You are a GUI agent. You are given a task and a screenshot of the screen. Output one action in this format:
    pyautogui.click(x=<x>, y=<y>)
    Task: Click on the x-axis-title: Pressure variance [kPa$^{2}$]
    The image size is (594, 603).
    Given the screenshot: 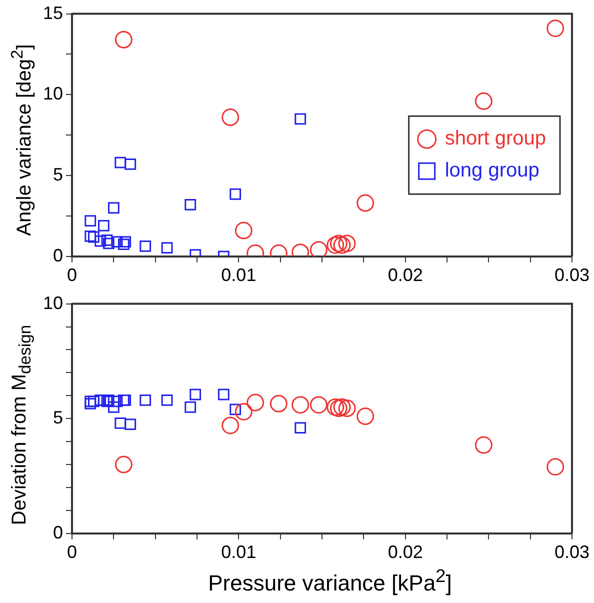 What is the action you would take?
    pyautogui.click(x=330, y=580)
    